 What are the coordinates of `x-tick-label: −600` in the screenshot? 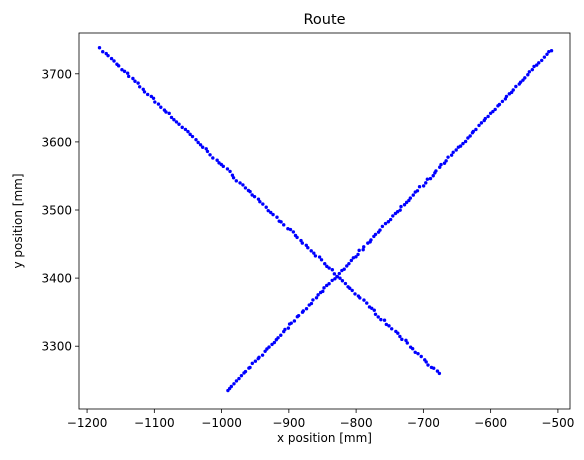 It's located at (490, 423).